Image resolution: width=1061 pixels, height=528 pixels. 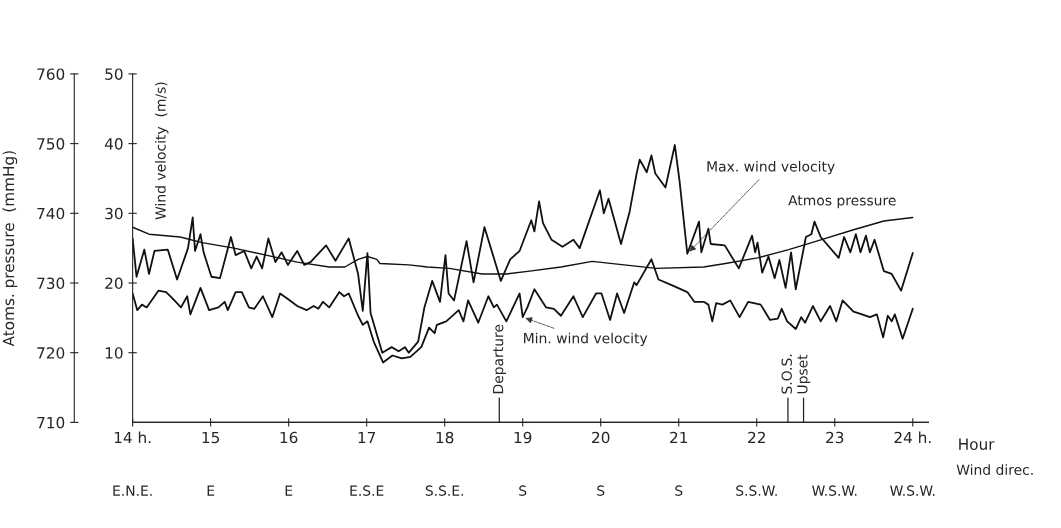 I want to click on text: S.S.W., so click(x=756, y=490).